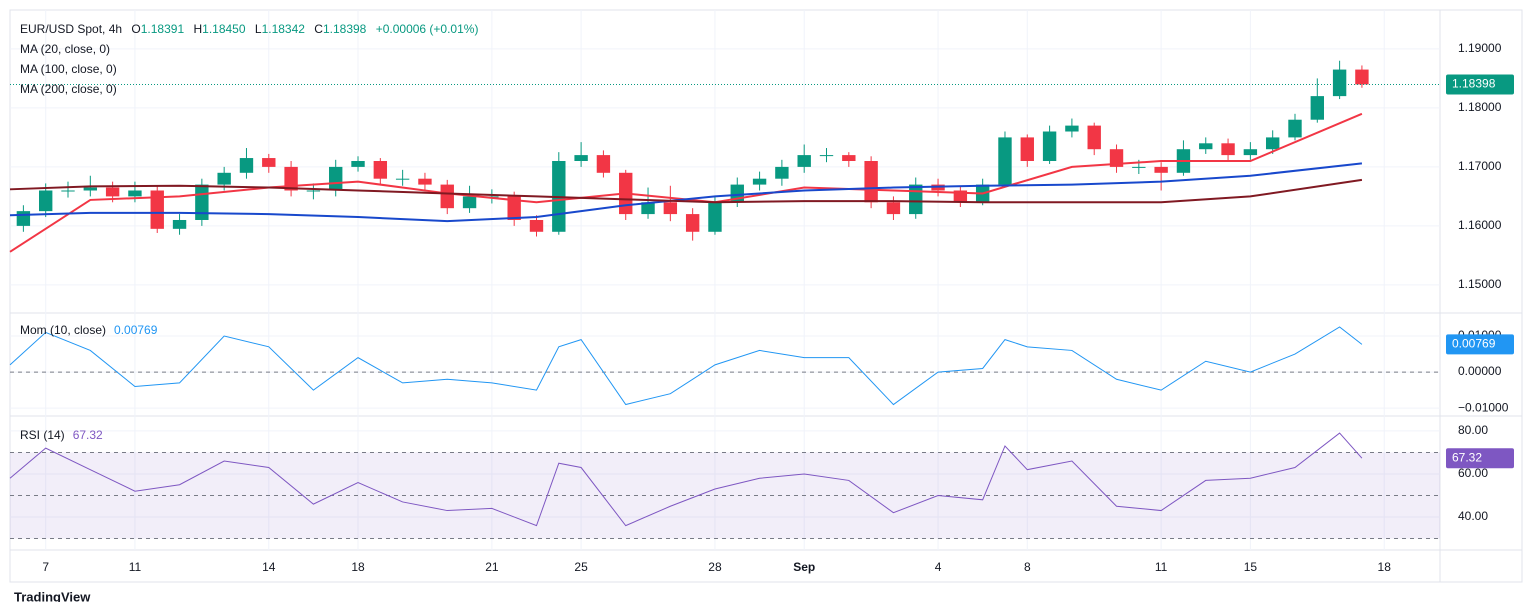  What do you see at coordinates (938, 567) in the screenshot?
I see `x-tick-label: 4` at bounding box center [938, 567].